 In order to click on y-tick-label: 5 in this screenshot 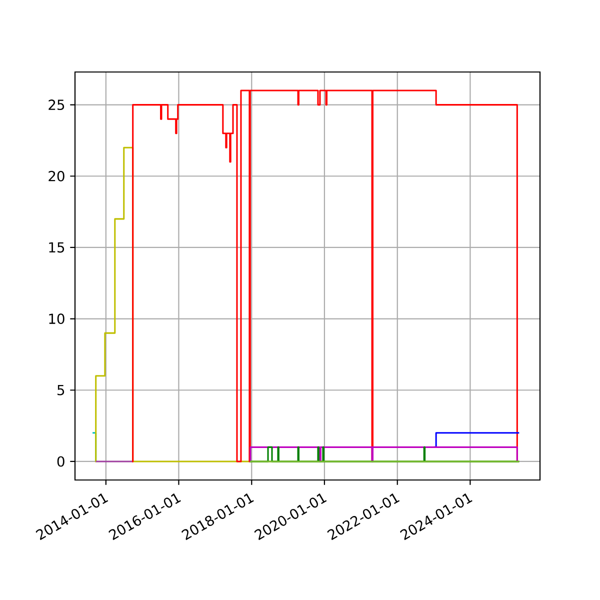, I will do `click(61, 390)`.